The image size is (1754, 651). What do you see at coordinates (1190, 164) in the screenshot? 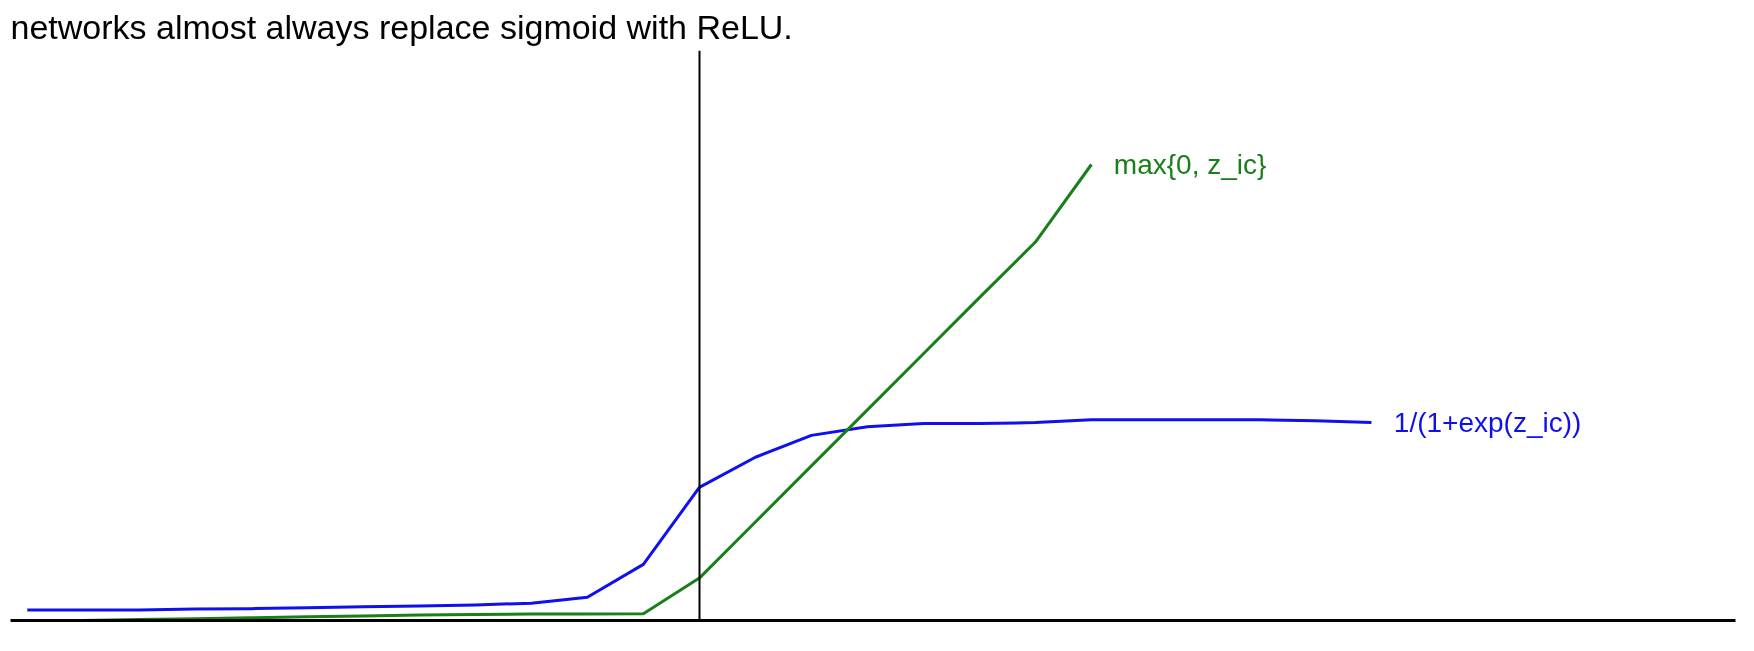
I see `series-label: max{0, z_ic}` at bounding box center [1190, 164].